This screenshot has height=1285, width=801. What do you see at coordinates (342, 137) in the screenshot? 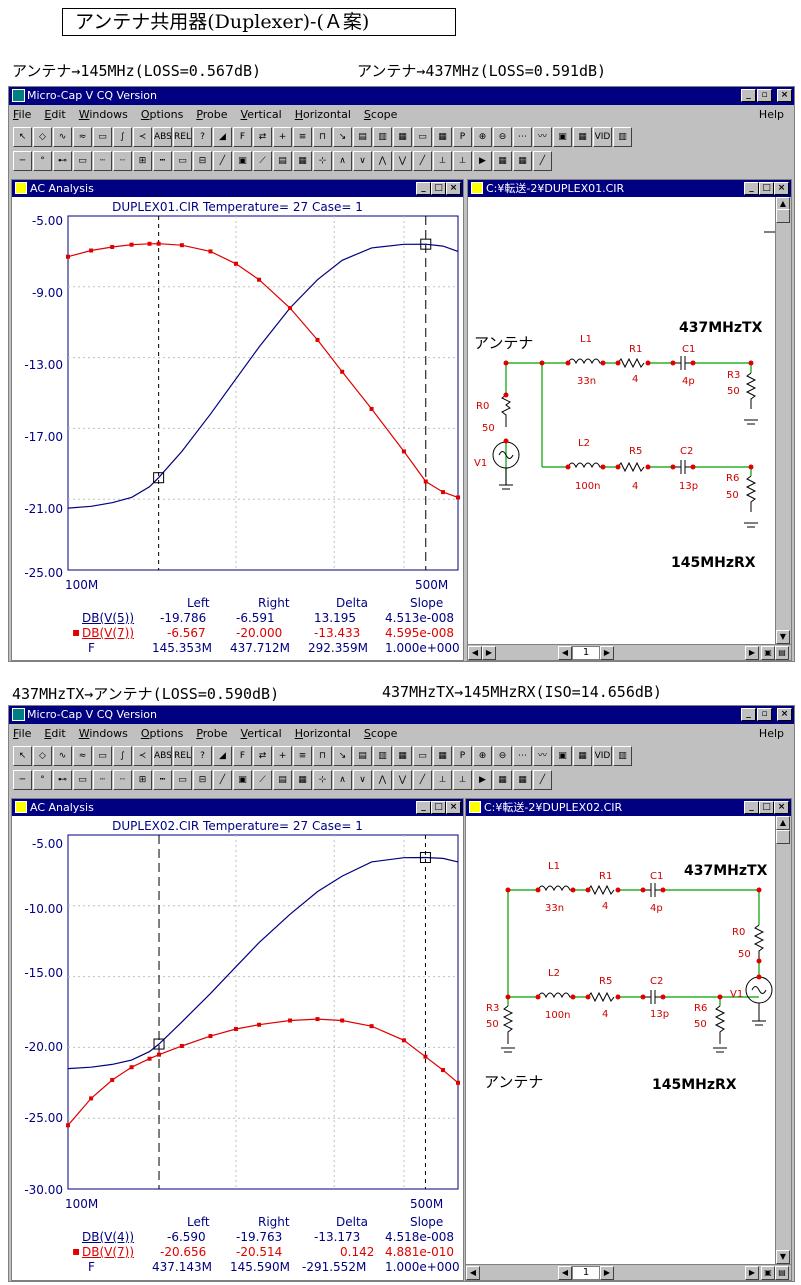
I see `toolbar-1-button: ↘` at bounding box center [342, 137].